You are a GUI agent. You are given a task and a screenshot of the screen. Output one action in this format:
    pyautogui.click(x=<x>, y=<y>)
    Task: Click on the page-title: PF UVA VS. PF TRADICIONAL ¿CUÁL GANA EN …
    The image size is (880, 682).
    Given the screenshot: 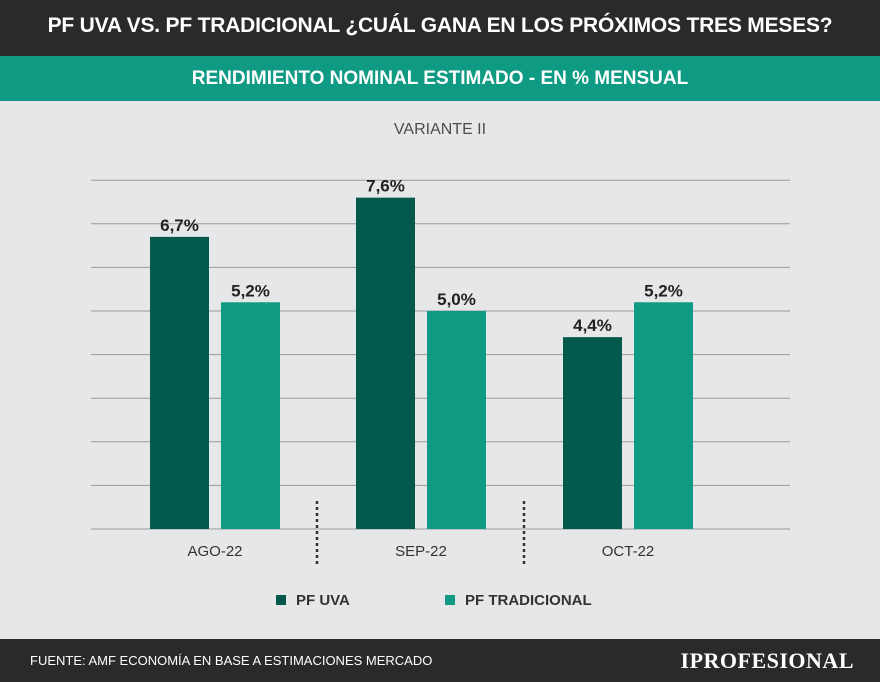 What is the action you would take?
    pyautogui.click(x=440, y=25)
    